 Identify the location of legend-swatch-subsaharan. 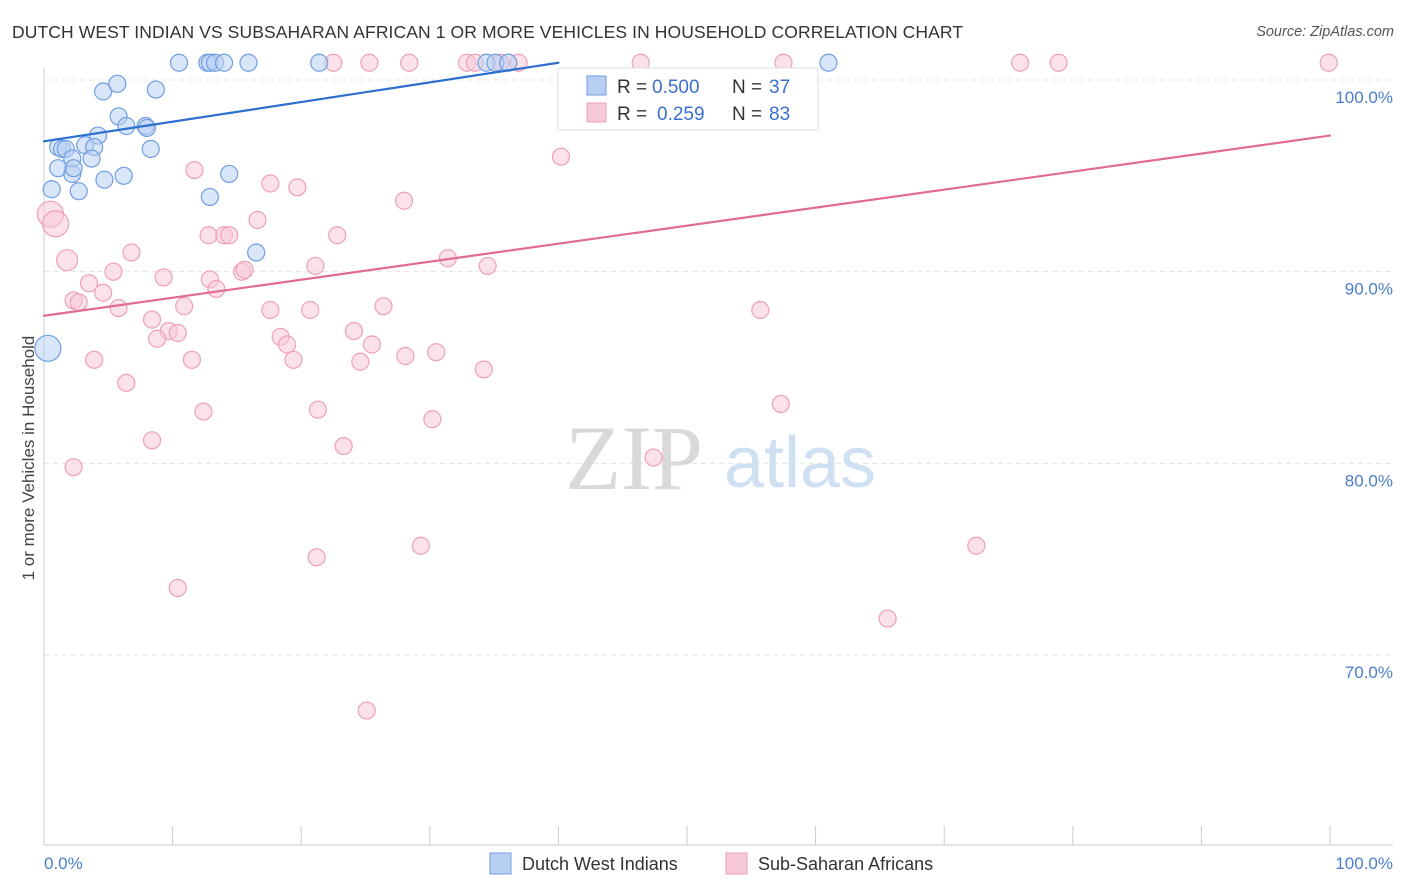
(736, 863).